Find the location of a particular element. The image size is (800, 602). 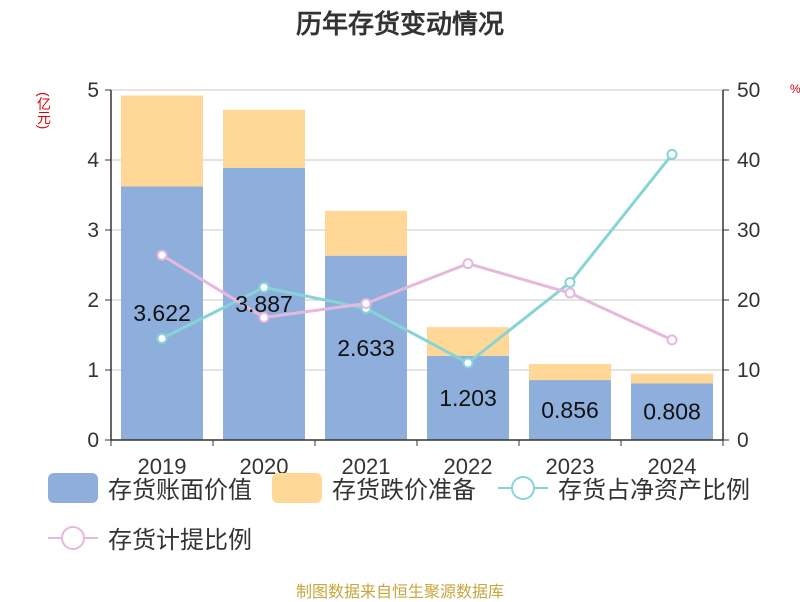

data-label-book-value: 0.856 is located at coordinates (570, 410).